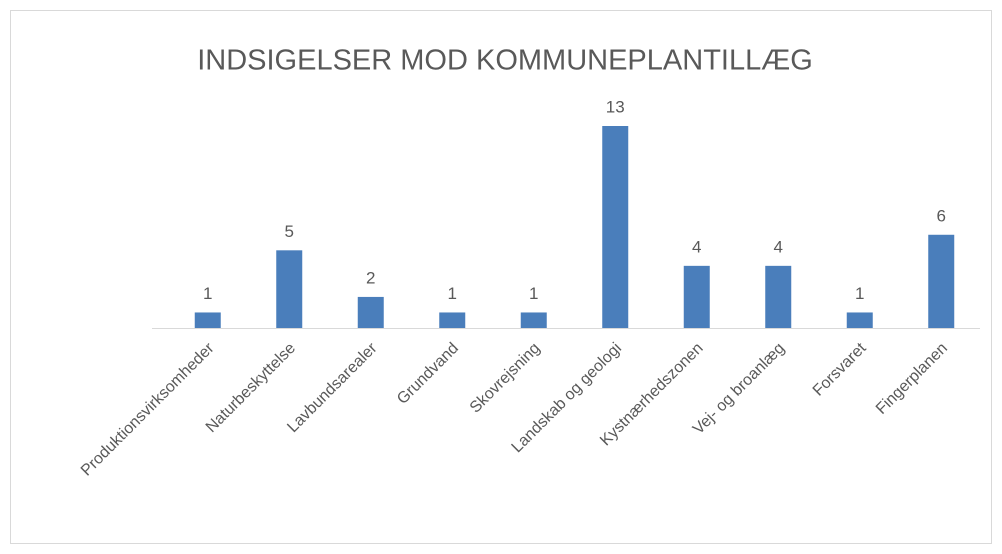  What do you see at coordinates (289, 231) in the screenshot?
I see `data-label: 5` at bounding box center [289, 231].